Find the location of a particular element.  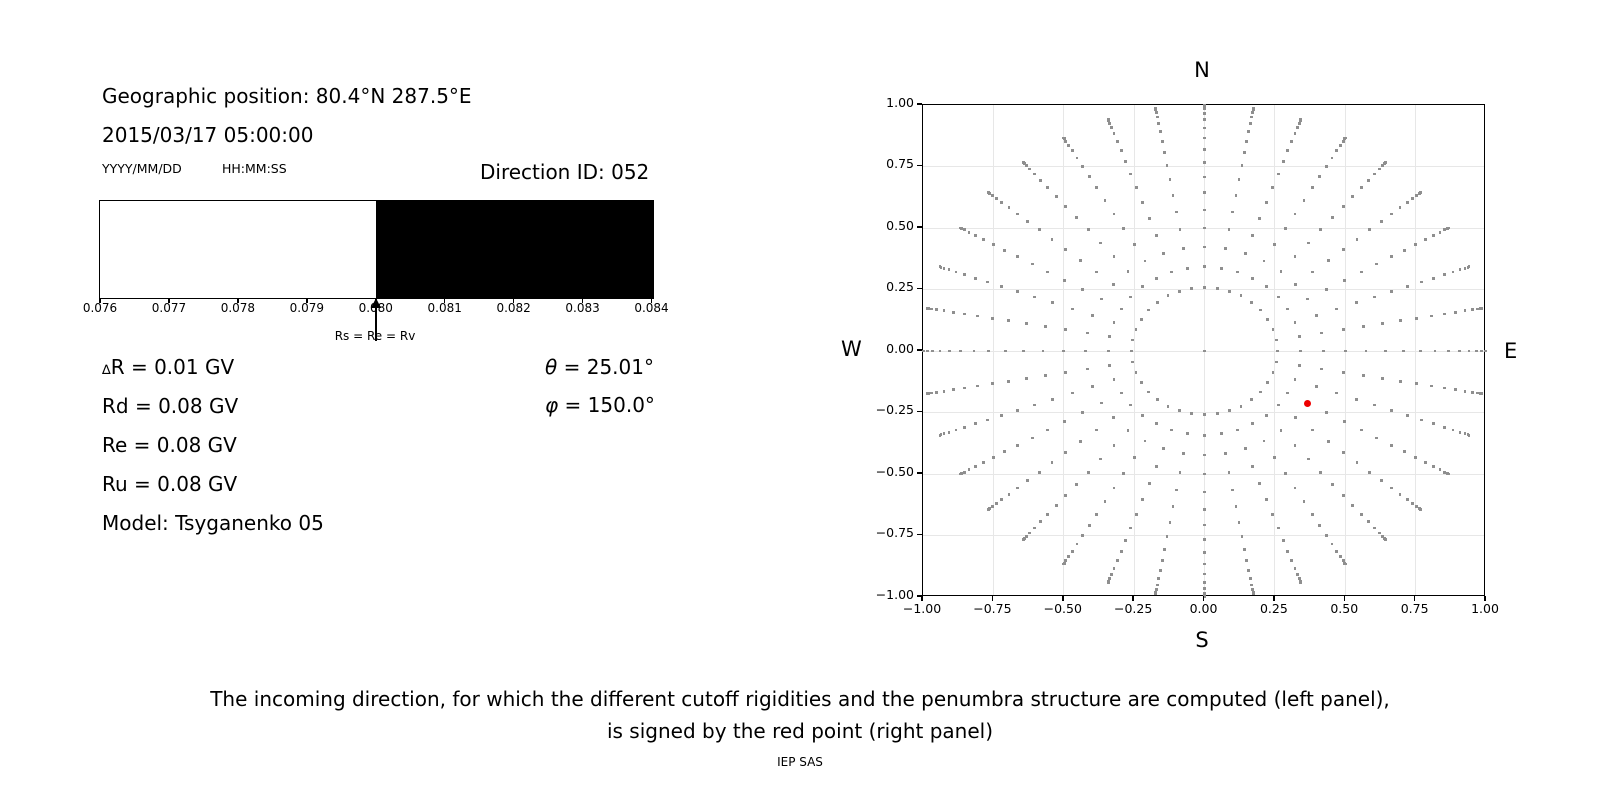

theta-symbol: θ is located at coordinates (551, 367).